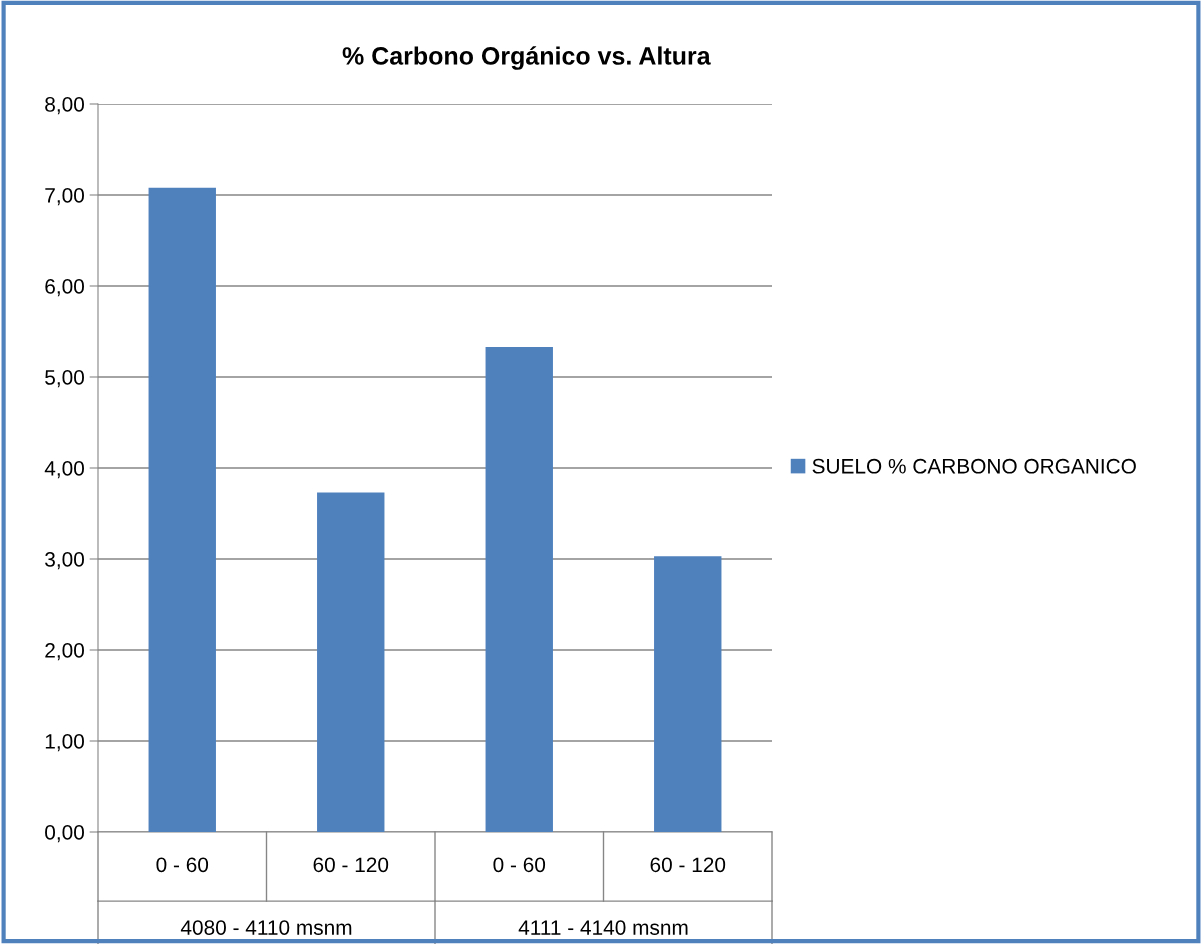 The image size is (1202, 944). Describe the element at coordinates (64, 652) in the screenshot. I see `y-tick-label: 2,00` at that location.